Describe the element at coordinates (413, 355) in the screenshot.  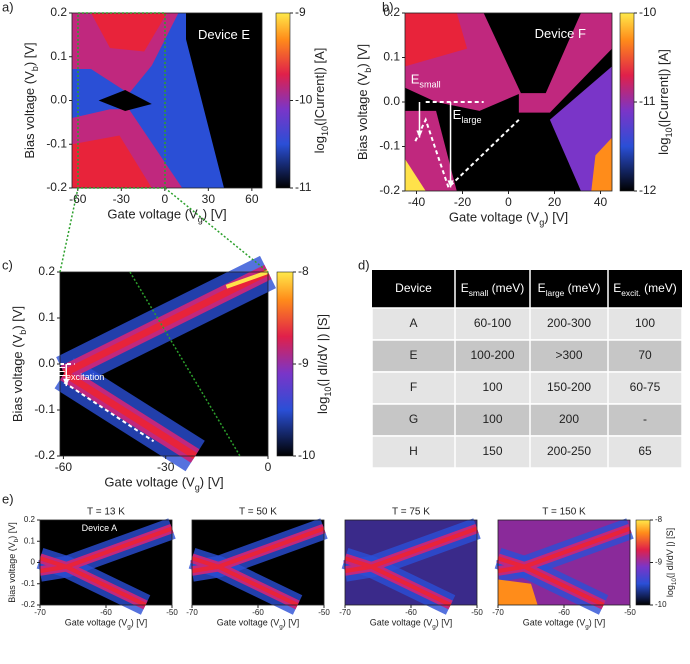
I see `table-cell: E` at that location.